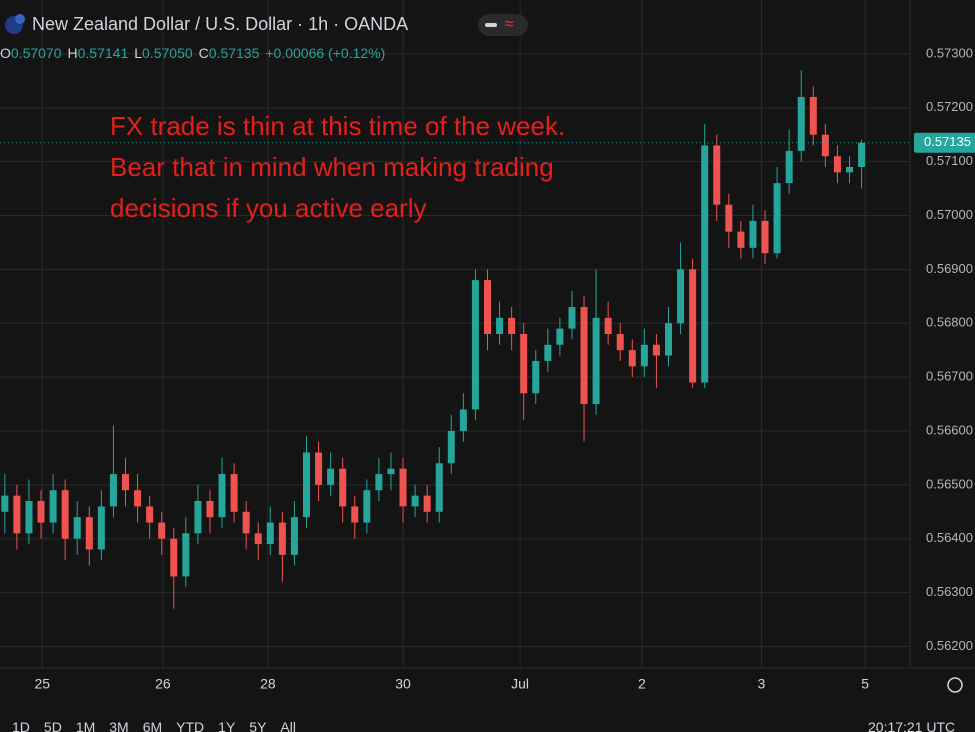 Image resolution: width=975 pixels, height=732 pixels. Describe the element at coordinates (949, 483) in the screenshot. I see `y-tick-label: 0.56500` at that location.